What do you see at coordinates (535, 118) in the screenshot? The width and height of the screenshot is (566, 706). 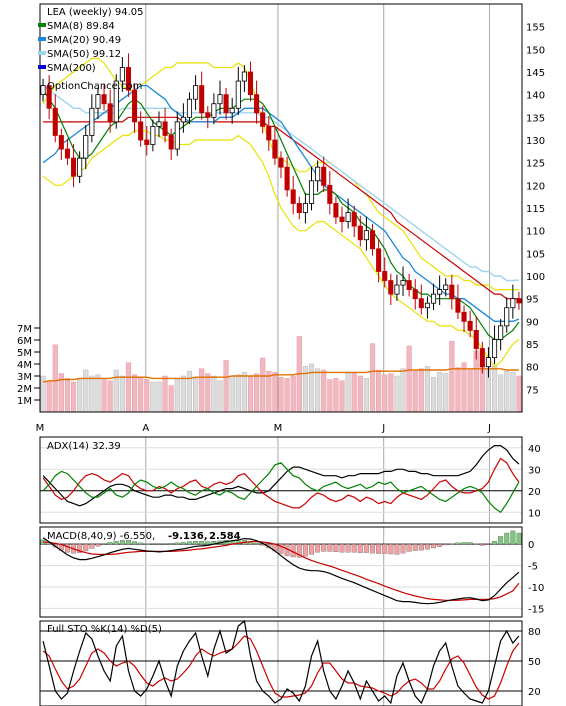 I see `price-tick-135: 135` at bounding box center [535, 118].